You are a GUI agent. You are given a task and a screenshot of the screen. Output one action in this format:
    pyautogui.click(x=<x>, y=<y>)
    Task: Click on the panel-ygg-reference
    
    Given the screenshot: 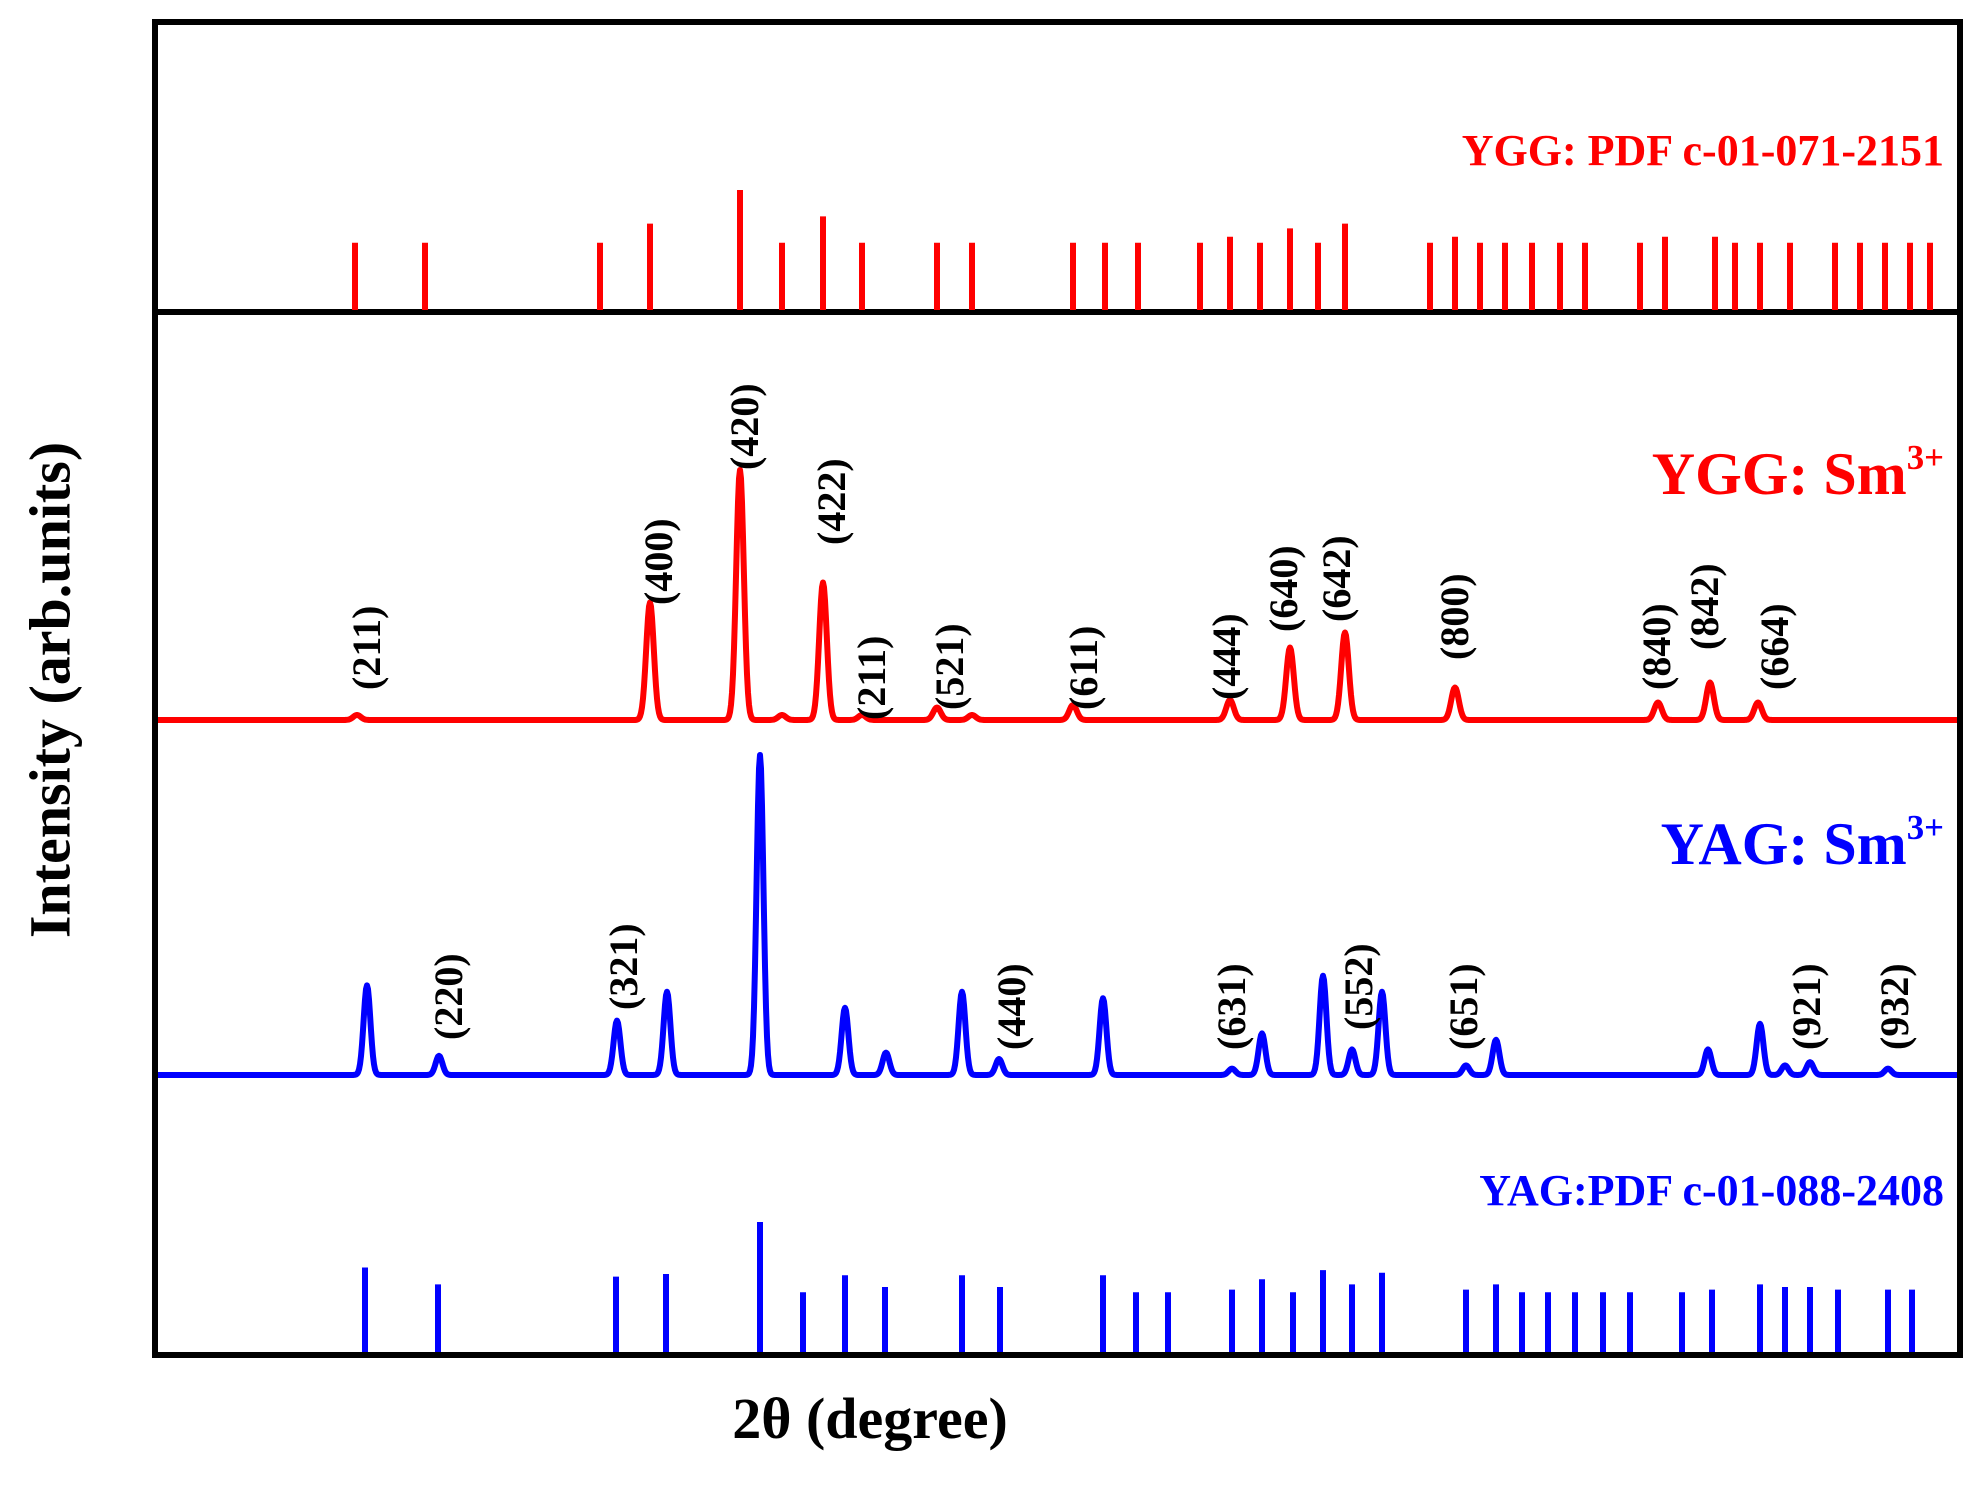 What is the action you would take?
    pyautogui.click(x=1142, y=250)
    